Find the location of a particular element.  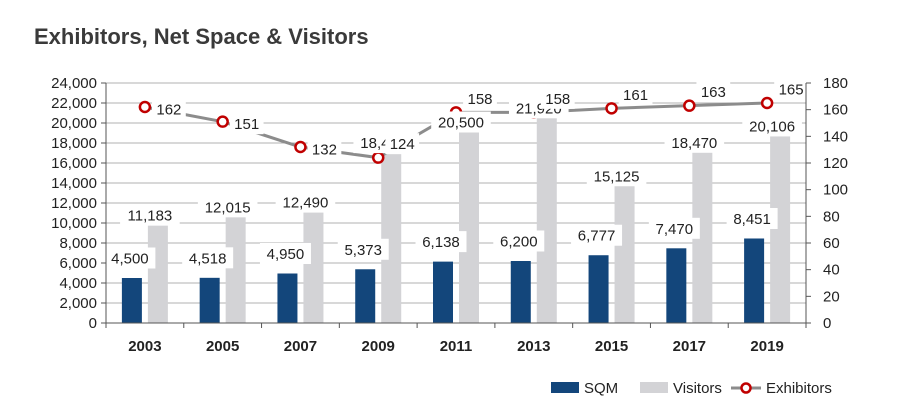

y-right-tick-label: 160 is located at coordinates (835, 110).